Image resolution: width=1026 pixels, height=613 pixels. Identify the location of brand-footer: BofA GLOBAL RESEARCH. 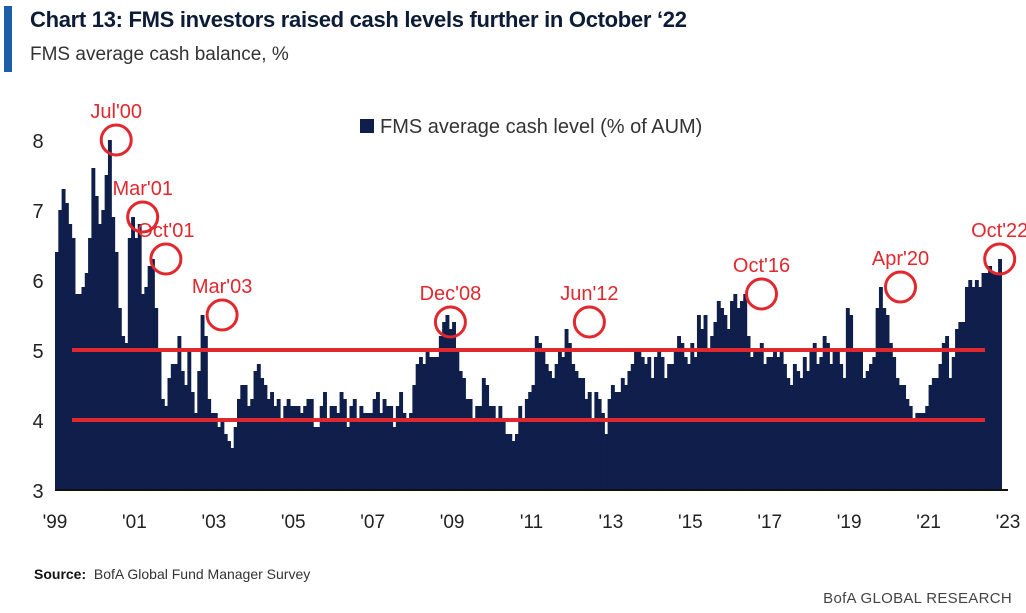
(917, 598).